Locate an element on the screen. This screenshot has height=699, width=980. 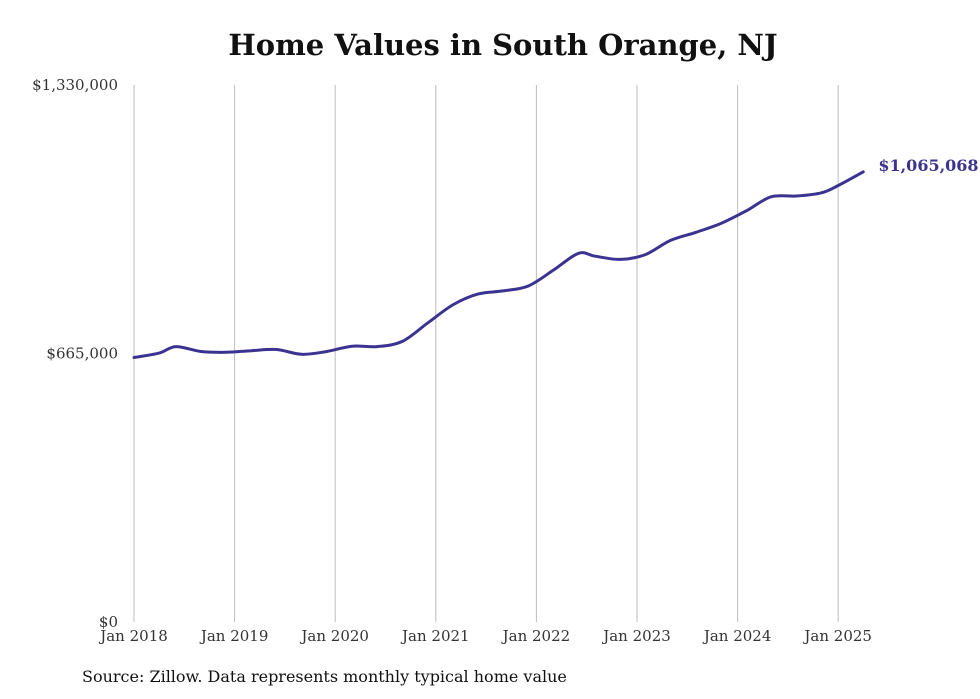
end-label-layer: $1,065,068 is located at coordinates (928, 165).